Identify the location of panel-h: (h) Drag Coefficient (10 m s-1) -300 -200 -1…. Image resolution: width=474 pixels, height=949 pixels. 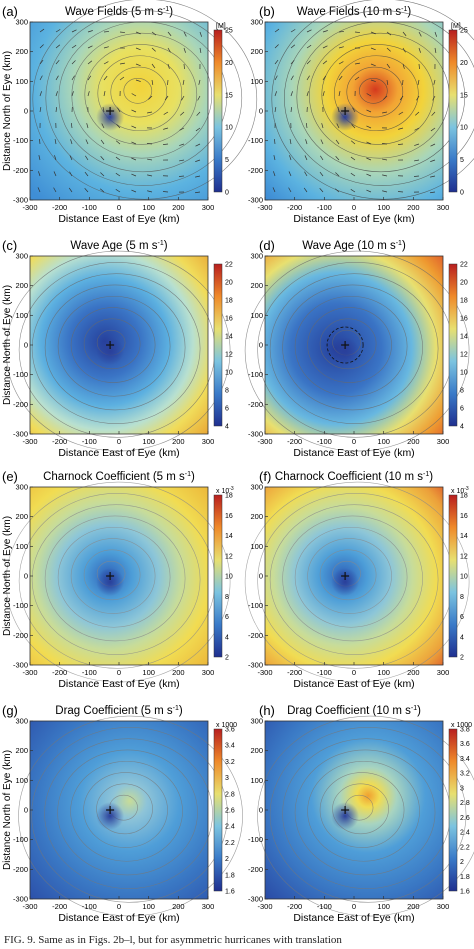
(361, 813).